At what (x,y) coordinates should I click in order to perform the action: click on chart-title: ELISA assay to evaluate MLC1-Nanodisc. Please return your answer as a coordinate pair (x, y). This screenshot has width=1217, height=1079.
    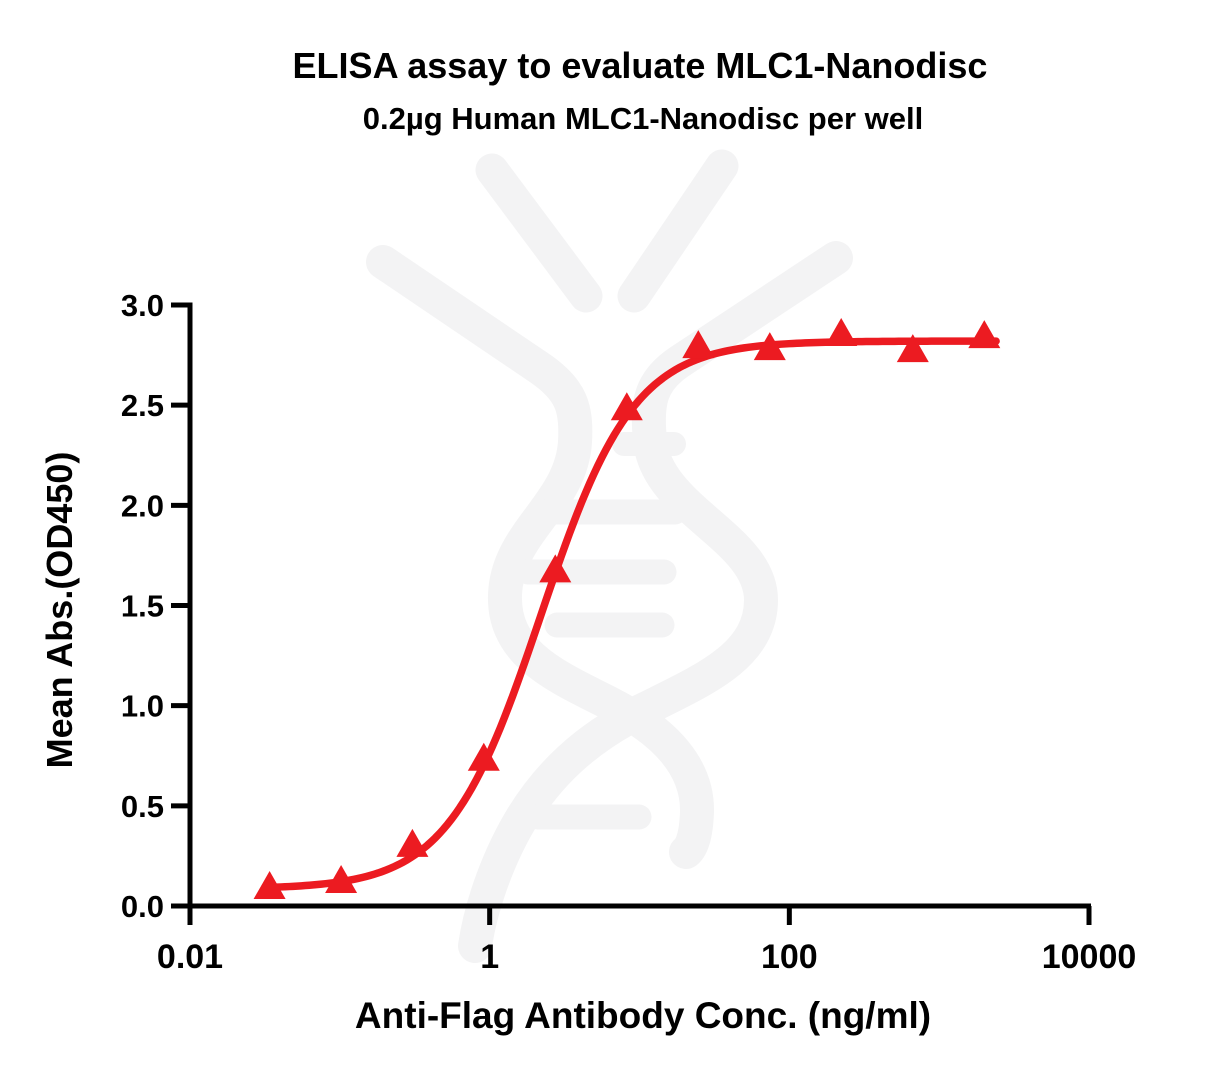
    Looking at the image, I should click on (640, 65).